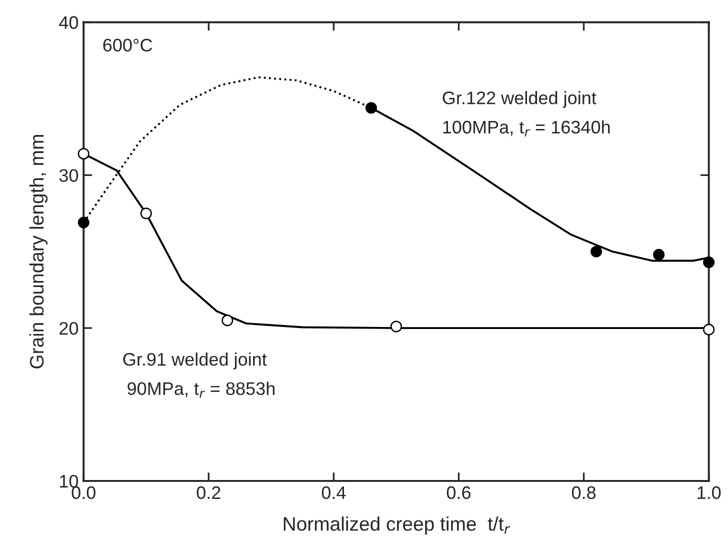 This screenshot has height=556, width=727. I want to click on annotation: 600°C, so click(127, 45).